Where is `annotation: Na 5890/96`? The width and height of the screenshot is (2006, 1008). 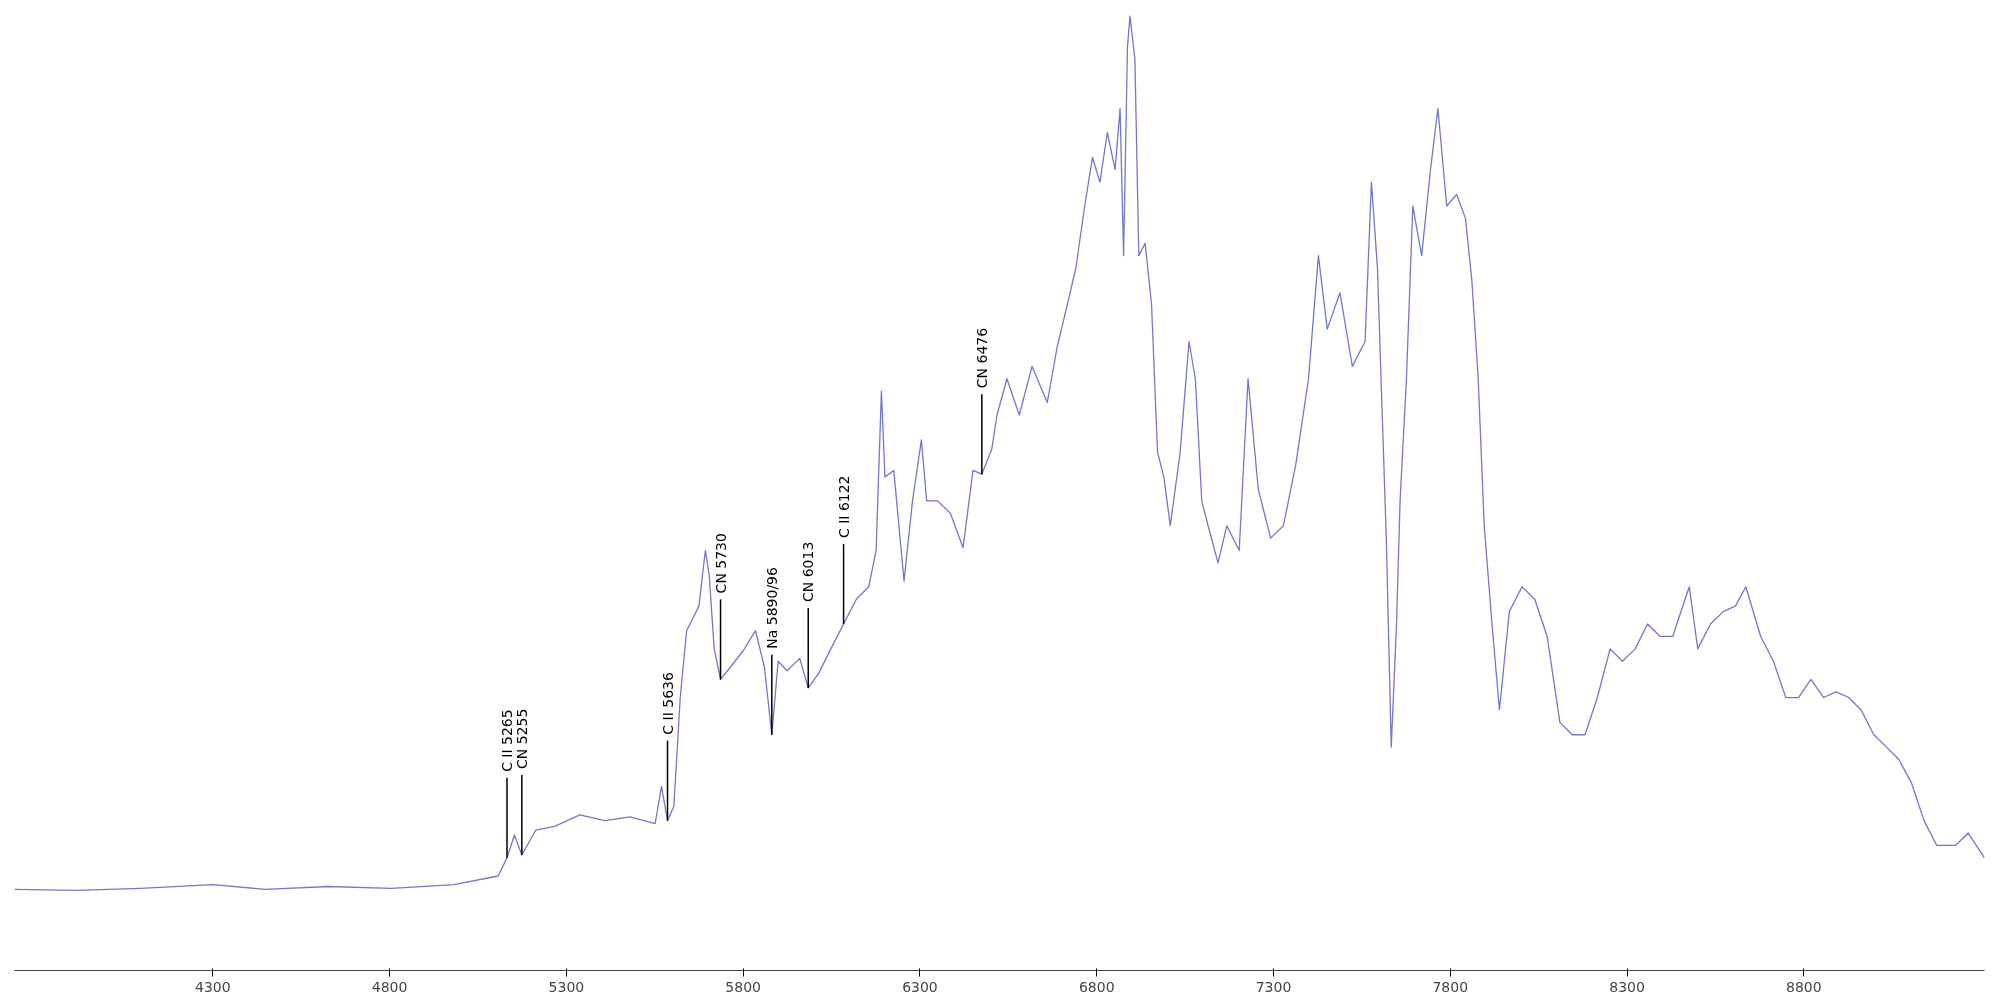
annotation: Na 5890/96 is located at coordinates (771, 607).